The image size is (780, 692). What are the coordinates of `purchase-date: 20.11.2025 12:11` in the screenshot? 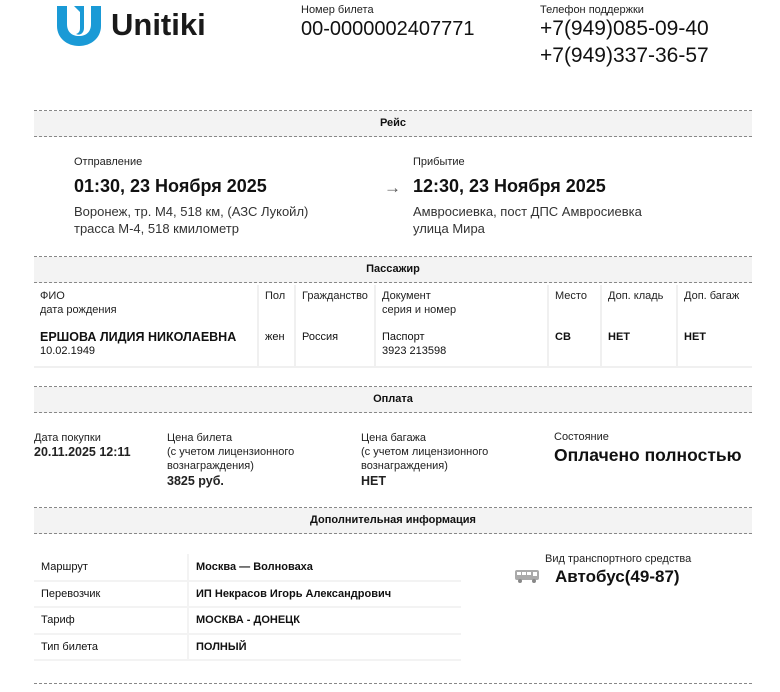 It's located at (82, 452).